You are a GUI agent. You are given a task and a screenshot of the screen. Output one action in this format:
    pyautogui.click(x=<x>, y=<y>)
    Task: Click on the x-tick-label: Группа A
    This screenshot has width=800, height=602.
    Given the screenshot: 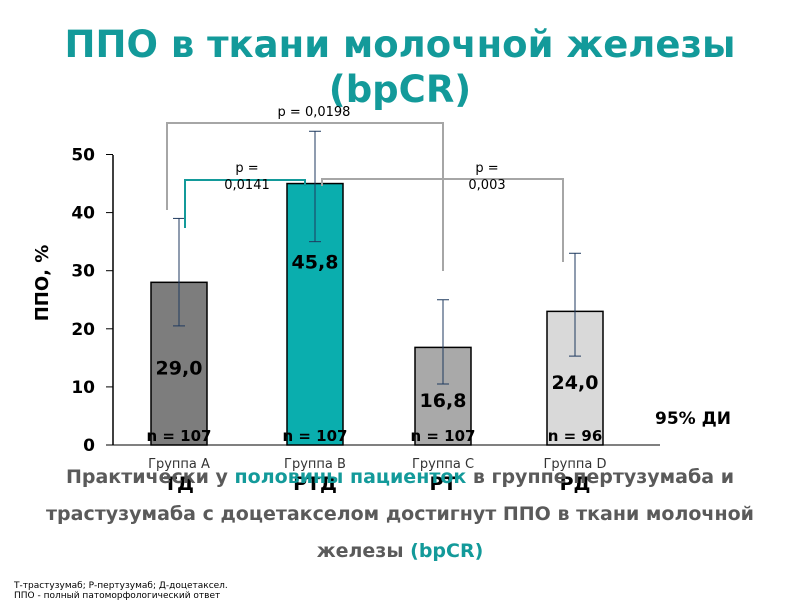 What is the action you would take?
    pyautogui.click(x=179, y=464)
    